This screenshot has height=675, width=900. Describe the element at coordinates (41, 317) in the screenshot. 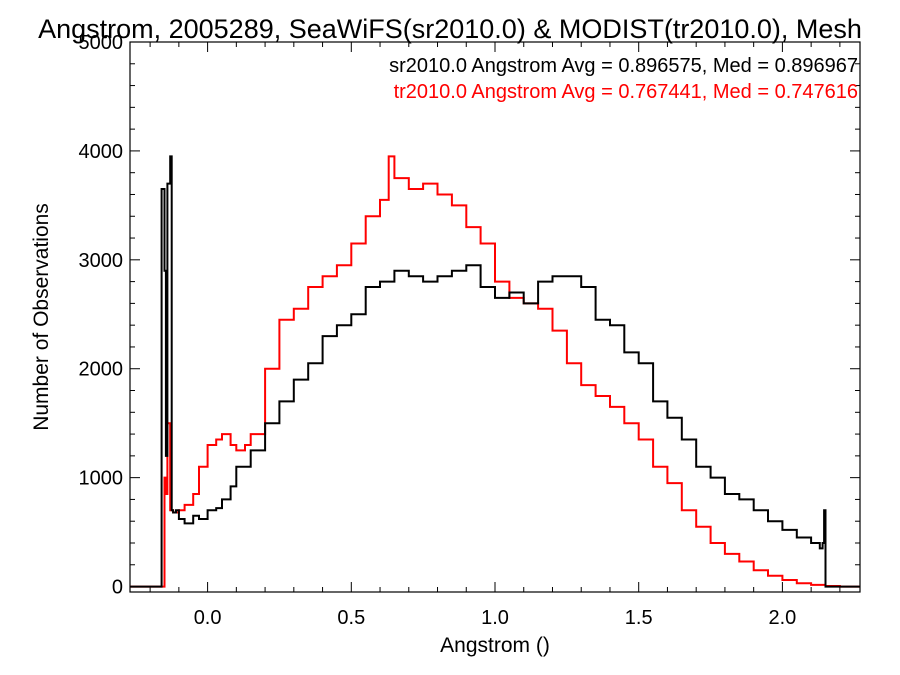

I see `y-axis-label: Number of Observations` at that location.